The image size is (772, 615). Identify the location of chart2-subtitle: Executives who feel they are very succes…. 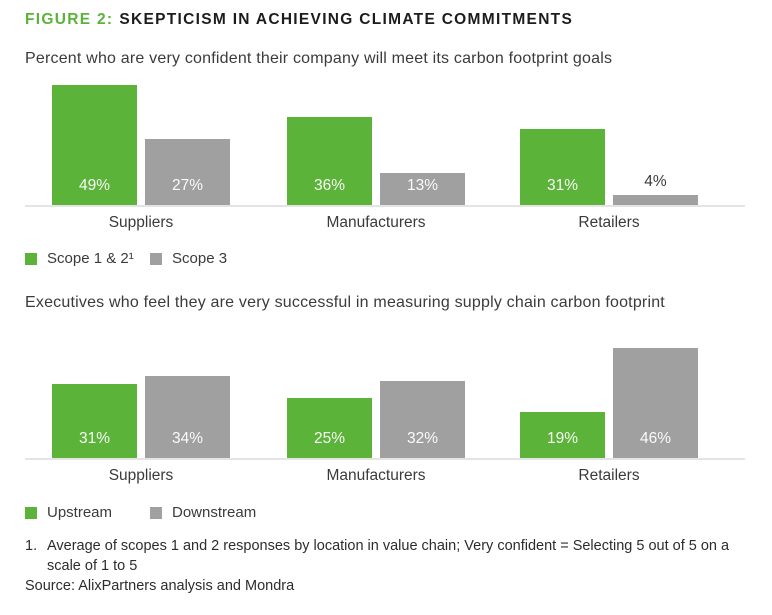
(345, 302).